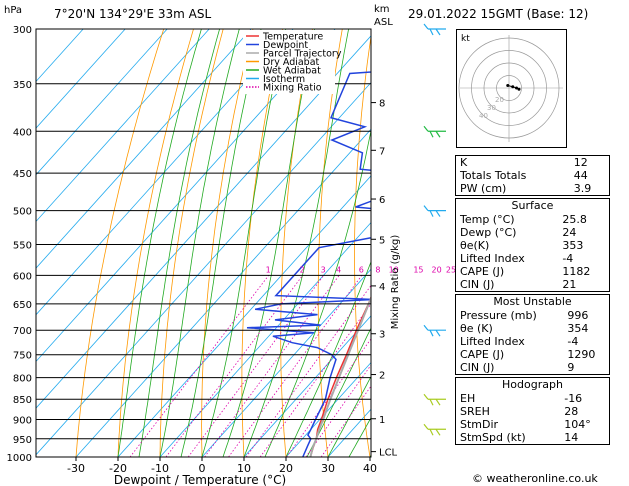 This screenshot has width=629, height=486. Describe the element at coordinates (508, 85) in the screenshot. I see `hodograph-point` at that location.